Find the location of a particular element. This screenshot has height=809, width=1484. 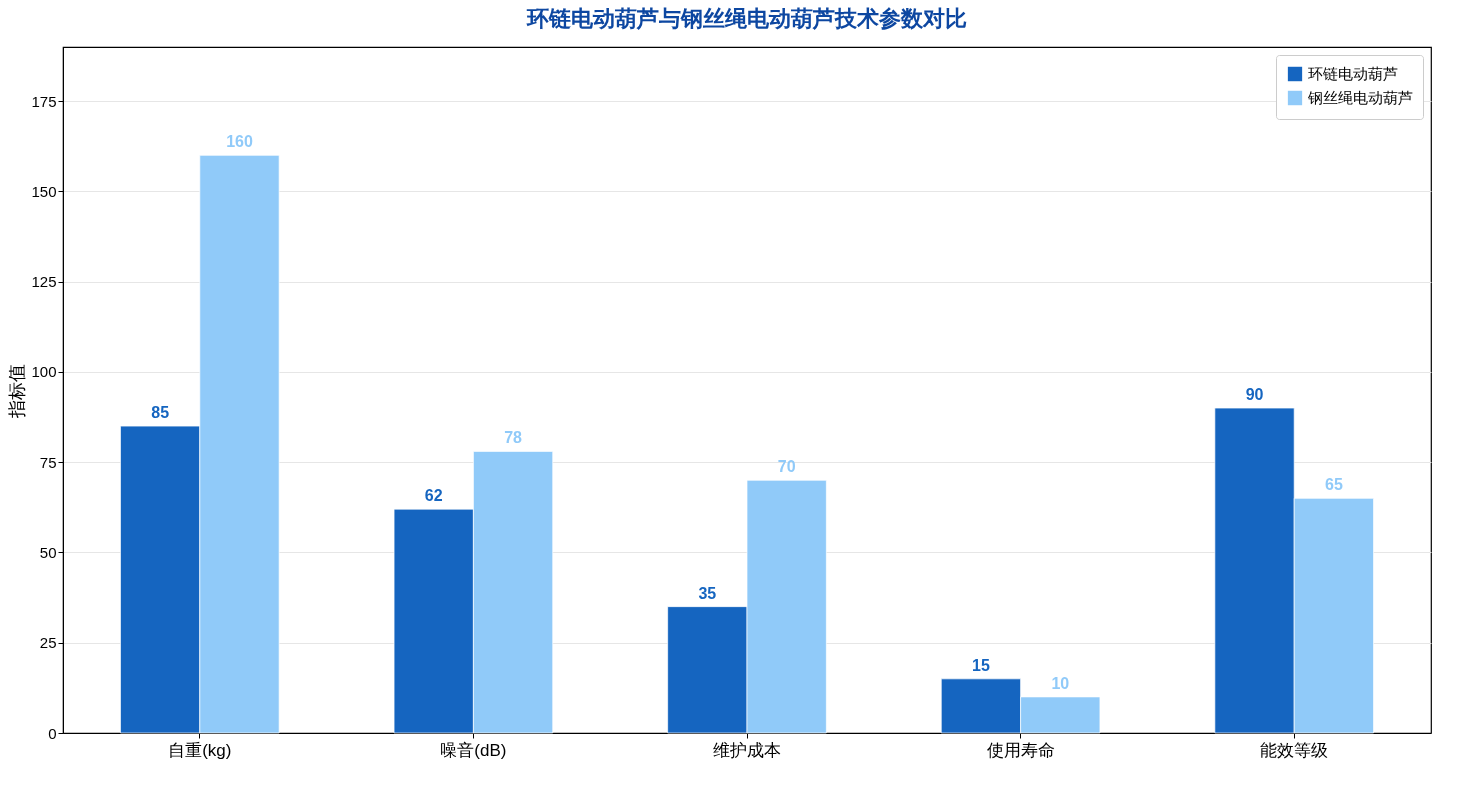

x-tick-label: 使用寿命 is located at coordinates (1020, 750).